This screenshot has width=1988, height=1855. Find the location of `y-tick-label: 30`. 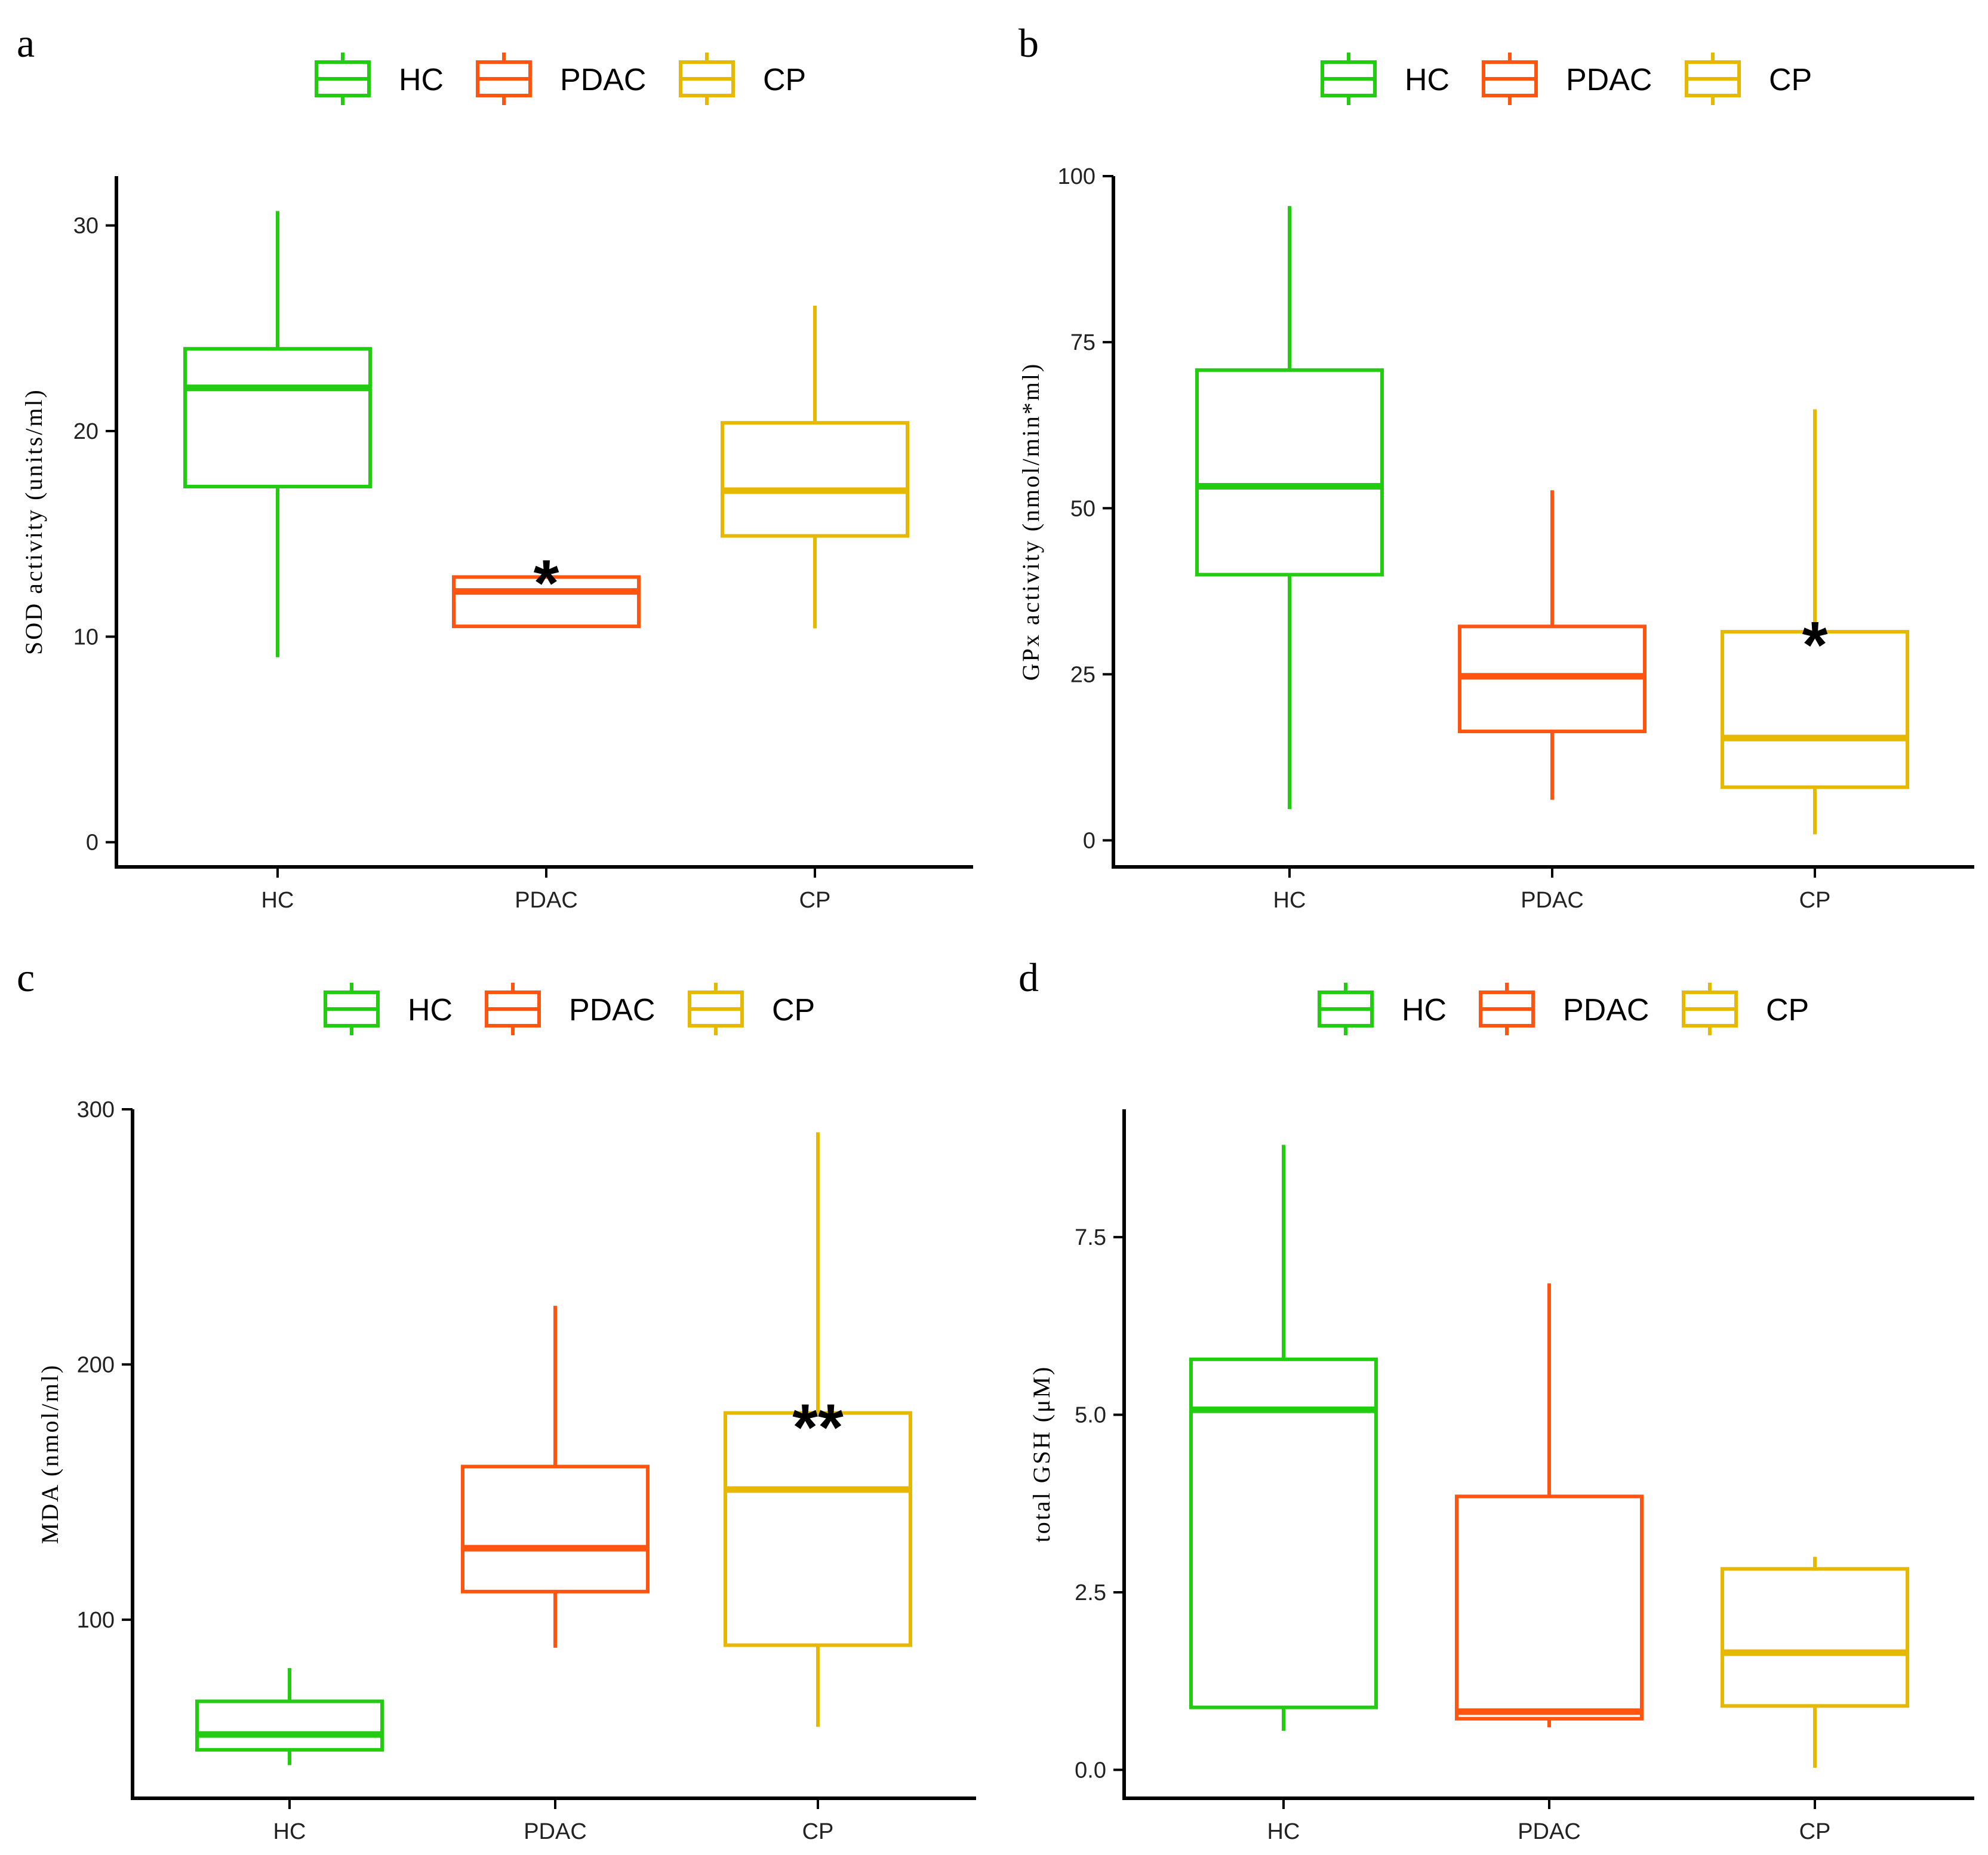

y-tick-label: 30 is located at coordinates (86, 227).